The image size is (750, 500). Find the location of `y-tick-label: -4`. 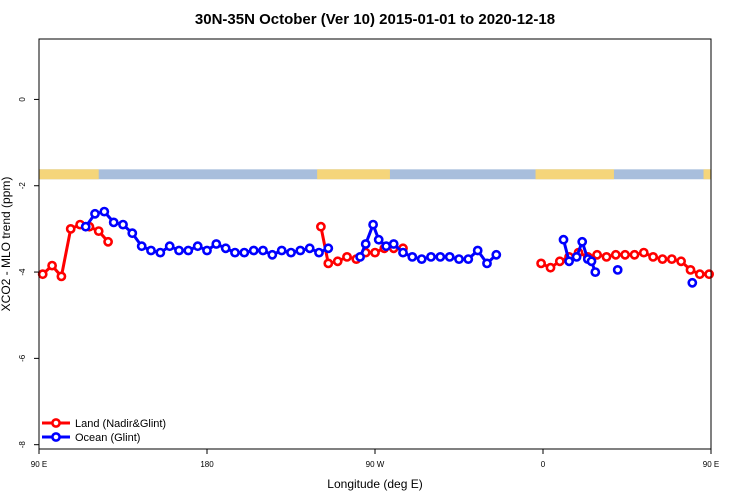

y-tick-label: -4 is located at coordinates (22, 272).